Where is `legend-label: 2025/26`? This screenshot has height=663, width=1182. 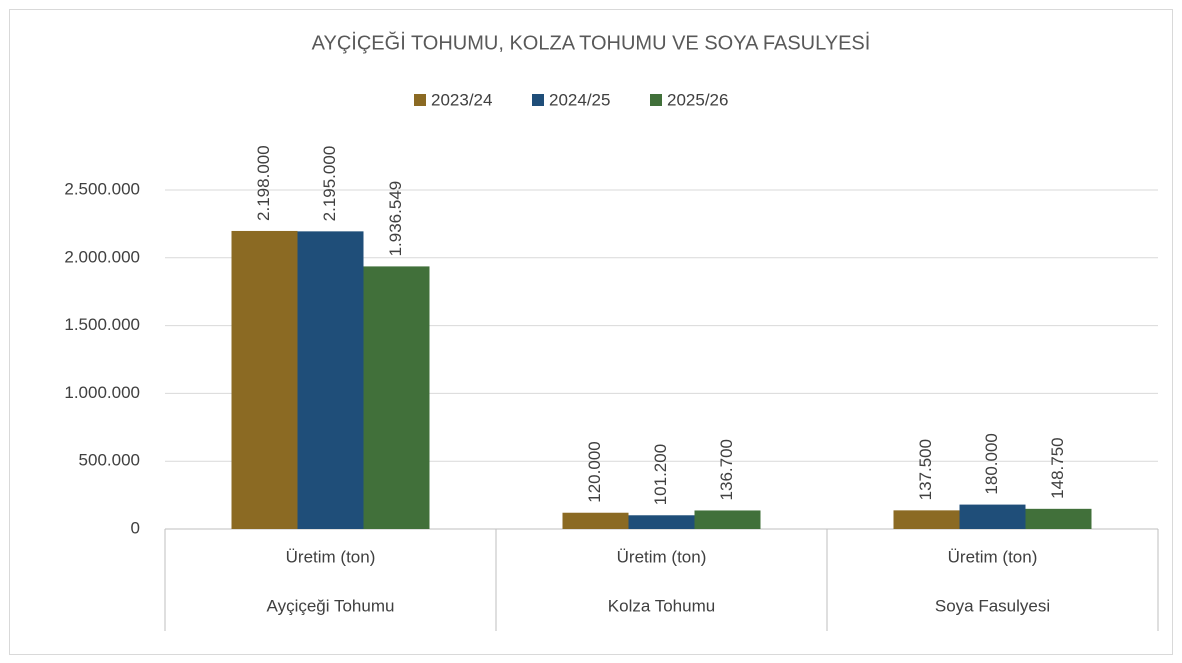
legend-label: 2025/26 is located at coordinates (697, 99).